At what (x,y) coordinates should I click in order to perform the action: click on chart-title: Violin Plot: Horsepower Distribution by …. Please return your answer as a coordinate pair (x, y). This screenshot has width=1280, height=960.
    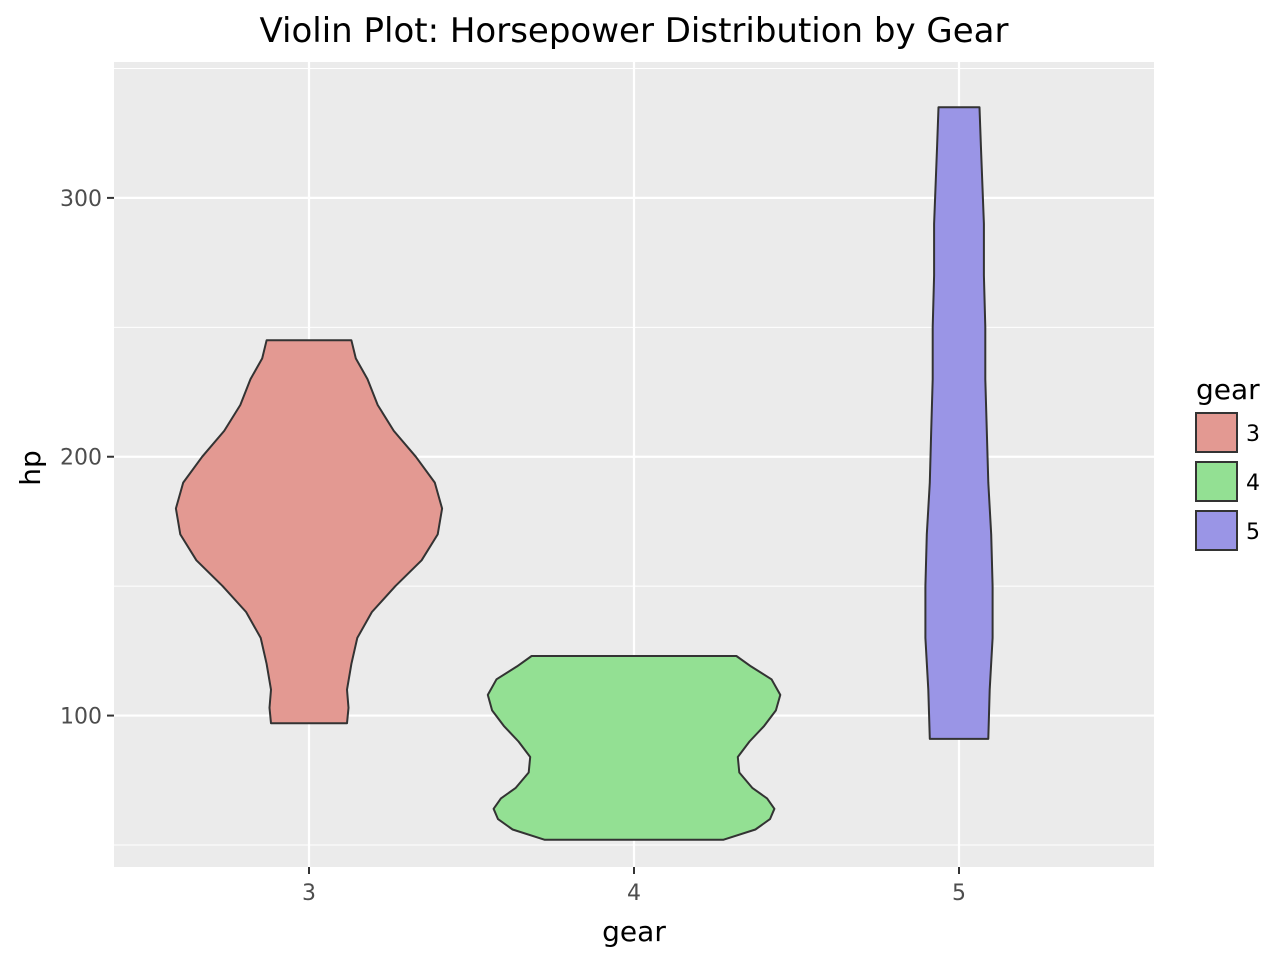
    Looking at the image, I should click on (634, 31).